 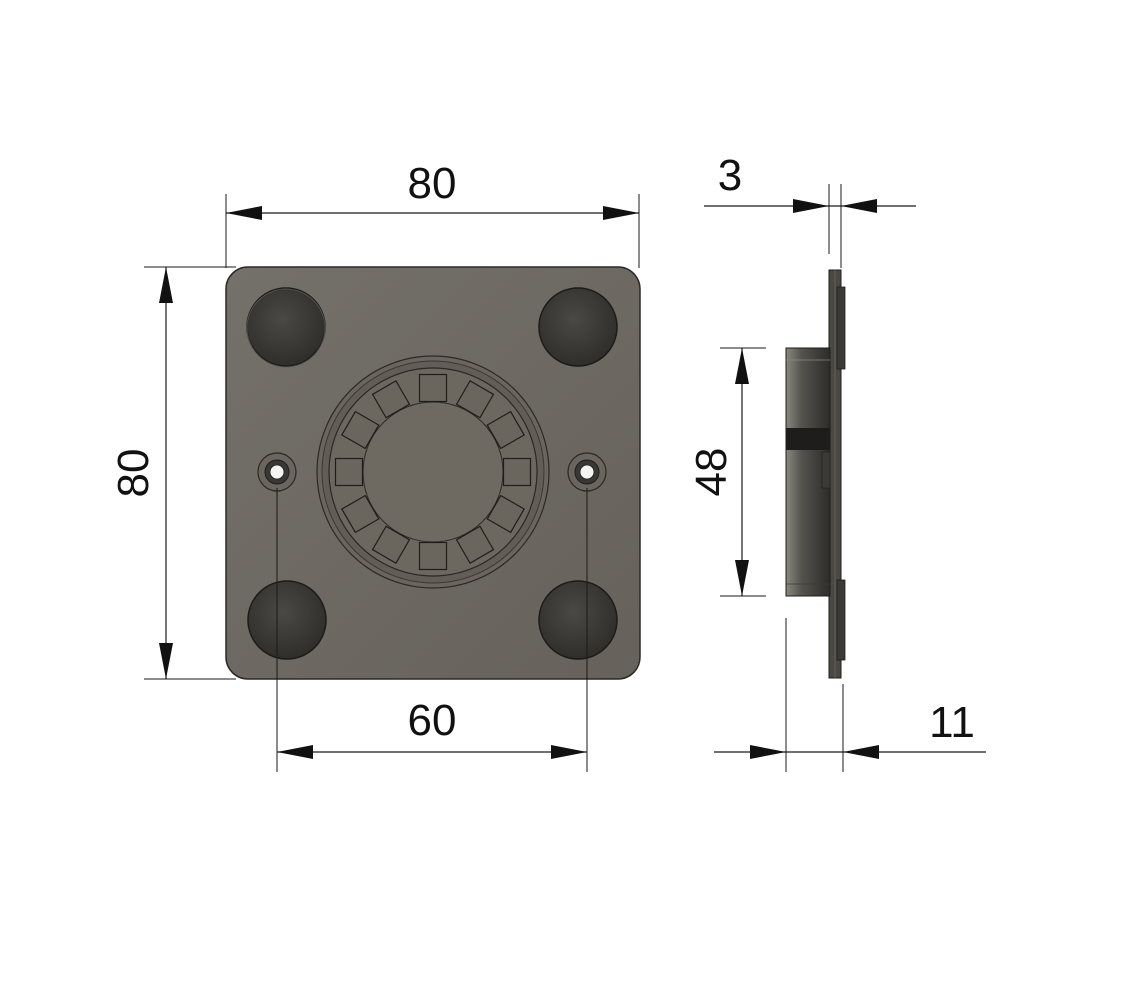 I want to click on mounting-hole-left, so click(x=277, y=472).